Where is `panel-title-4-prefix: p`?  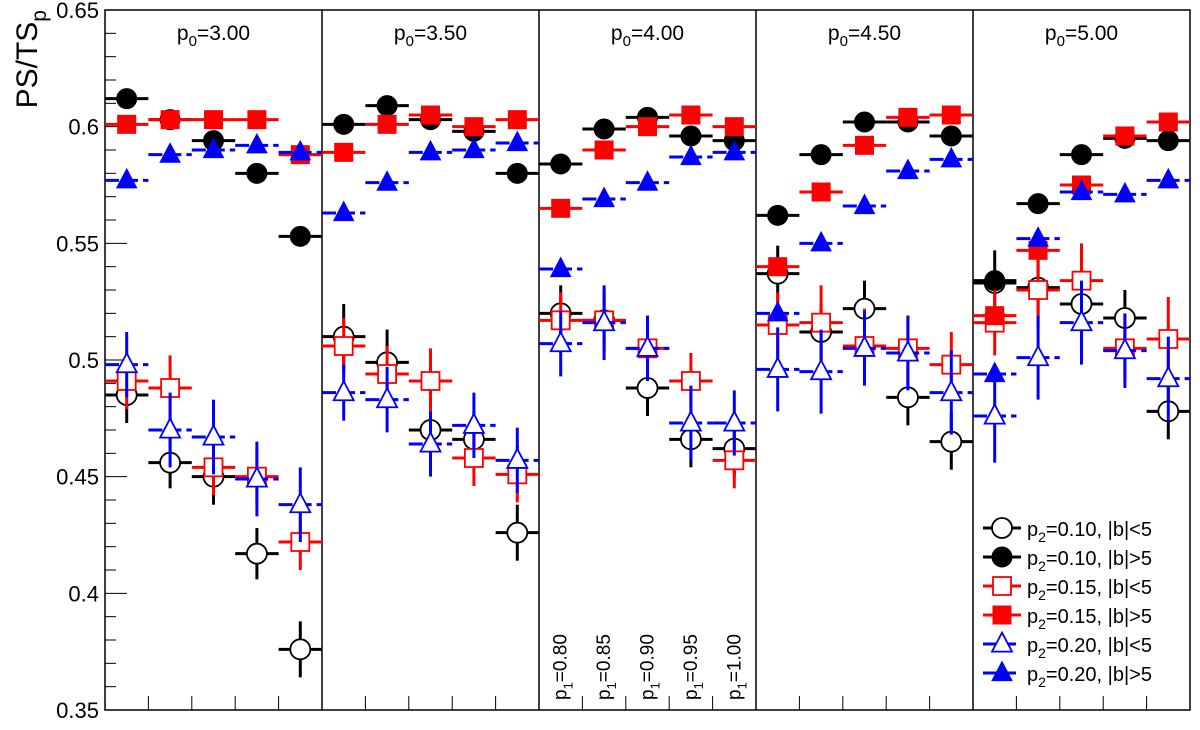
panel-title-4-prefix: p is located at coordinates (834, 33).